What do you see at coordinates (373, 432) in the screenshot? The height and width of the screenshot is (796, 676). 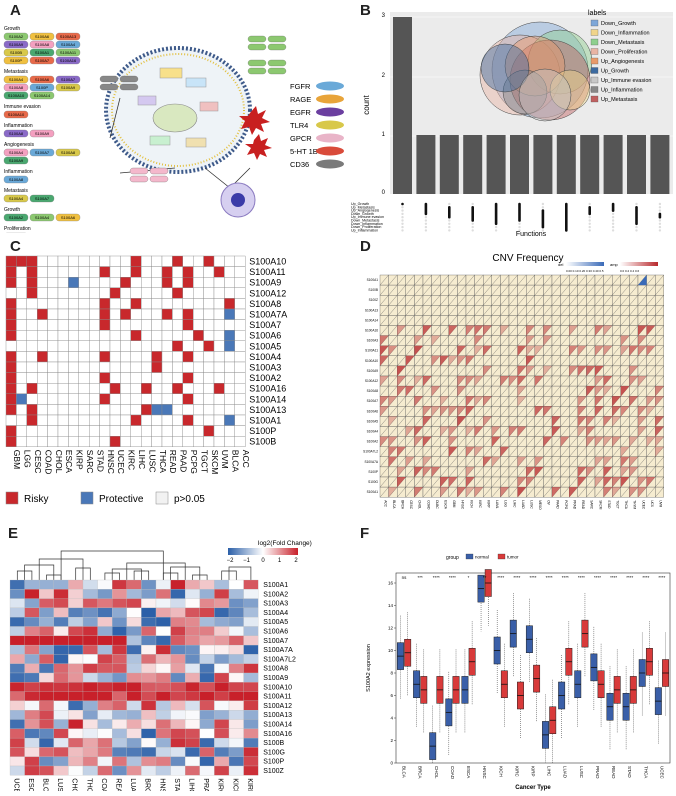 I see `cnv-row-label: S100A4` at bounding box center [373, 432].